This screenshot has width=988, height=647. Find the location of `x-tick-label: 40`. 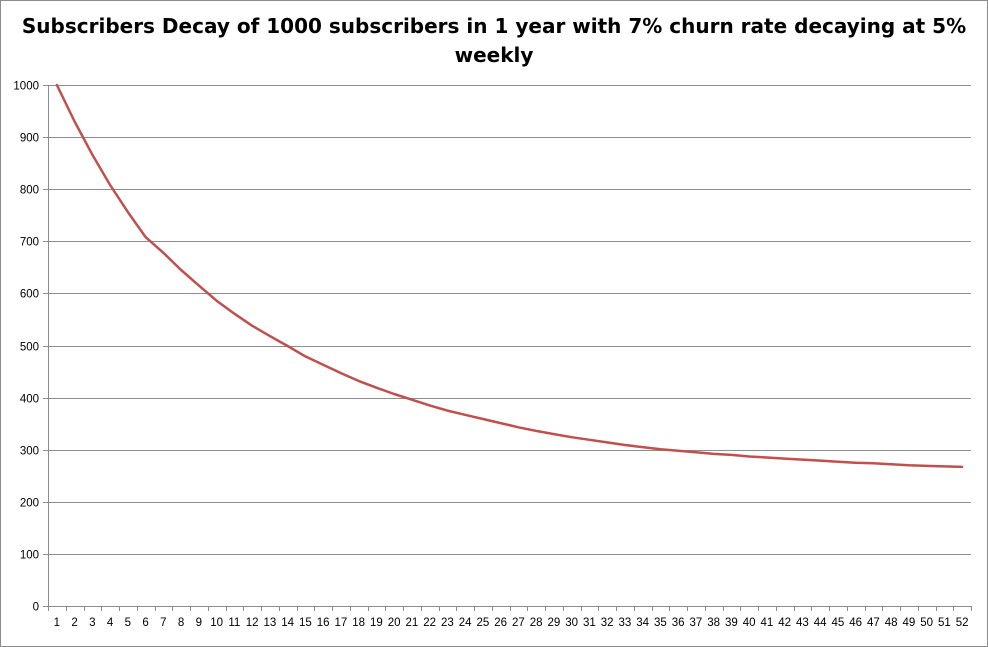

x-tick-label: 40 is located at coordinates (749, 623).